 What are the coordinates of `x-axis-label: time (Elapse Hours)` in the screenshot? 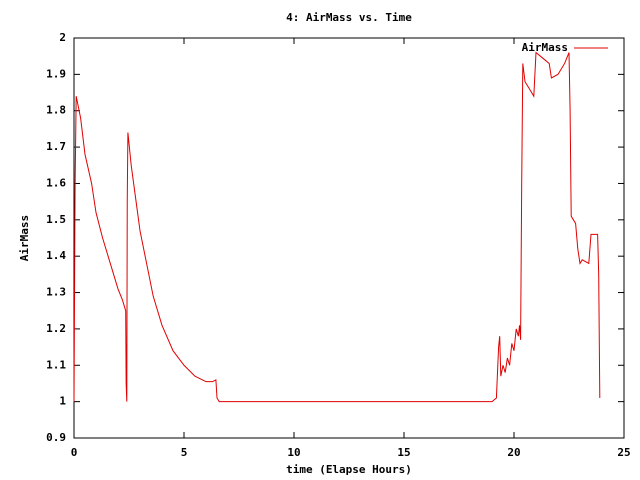 It's located at (349, 469).